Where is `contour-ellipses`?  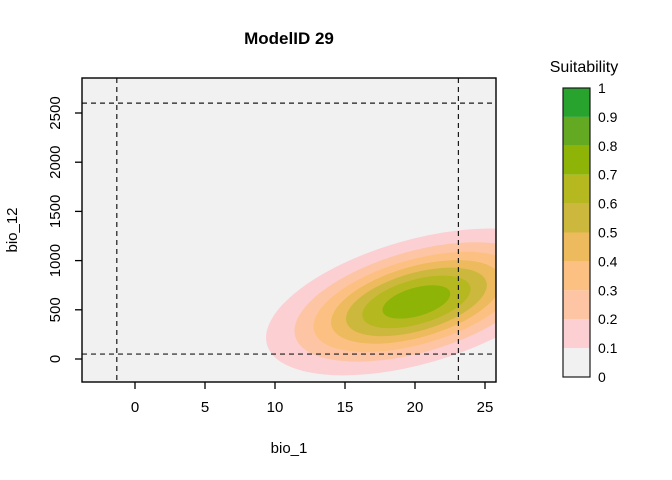
contour-ellipses is located at coordinates (381, 302).